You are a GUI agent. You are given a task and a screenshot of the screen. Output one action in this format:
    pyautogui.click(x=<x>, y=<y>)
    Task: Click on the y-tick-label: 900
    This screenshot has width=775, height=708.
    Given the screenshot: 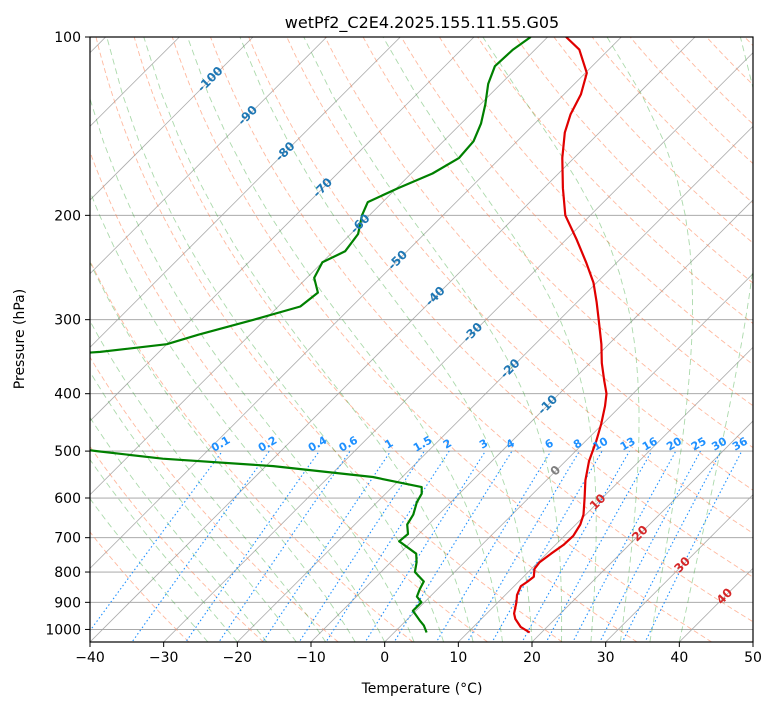 What is the action you would take?
    pyautogui.click(x=67, y=603)
    